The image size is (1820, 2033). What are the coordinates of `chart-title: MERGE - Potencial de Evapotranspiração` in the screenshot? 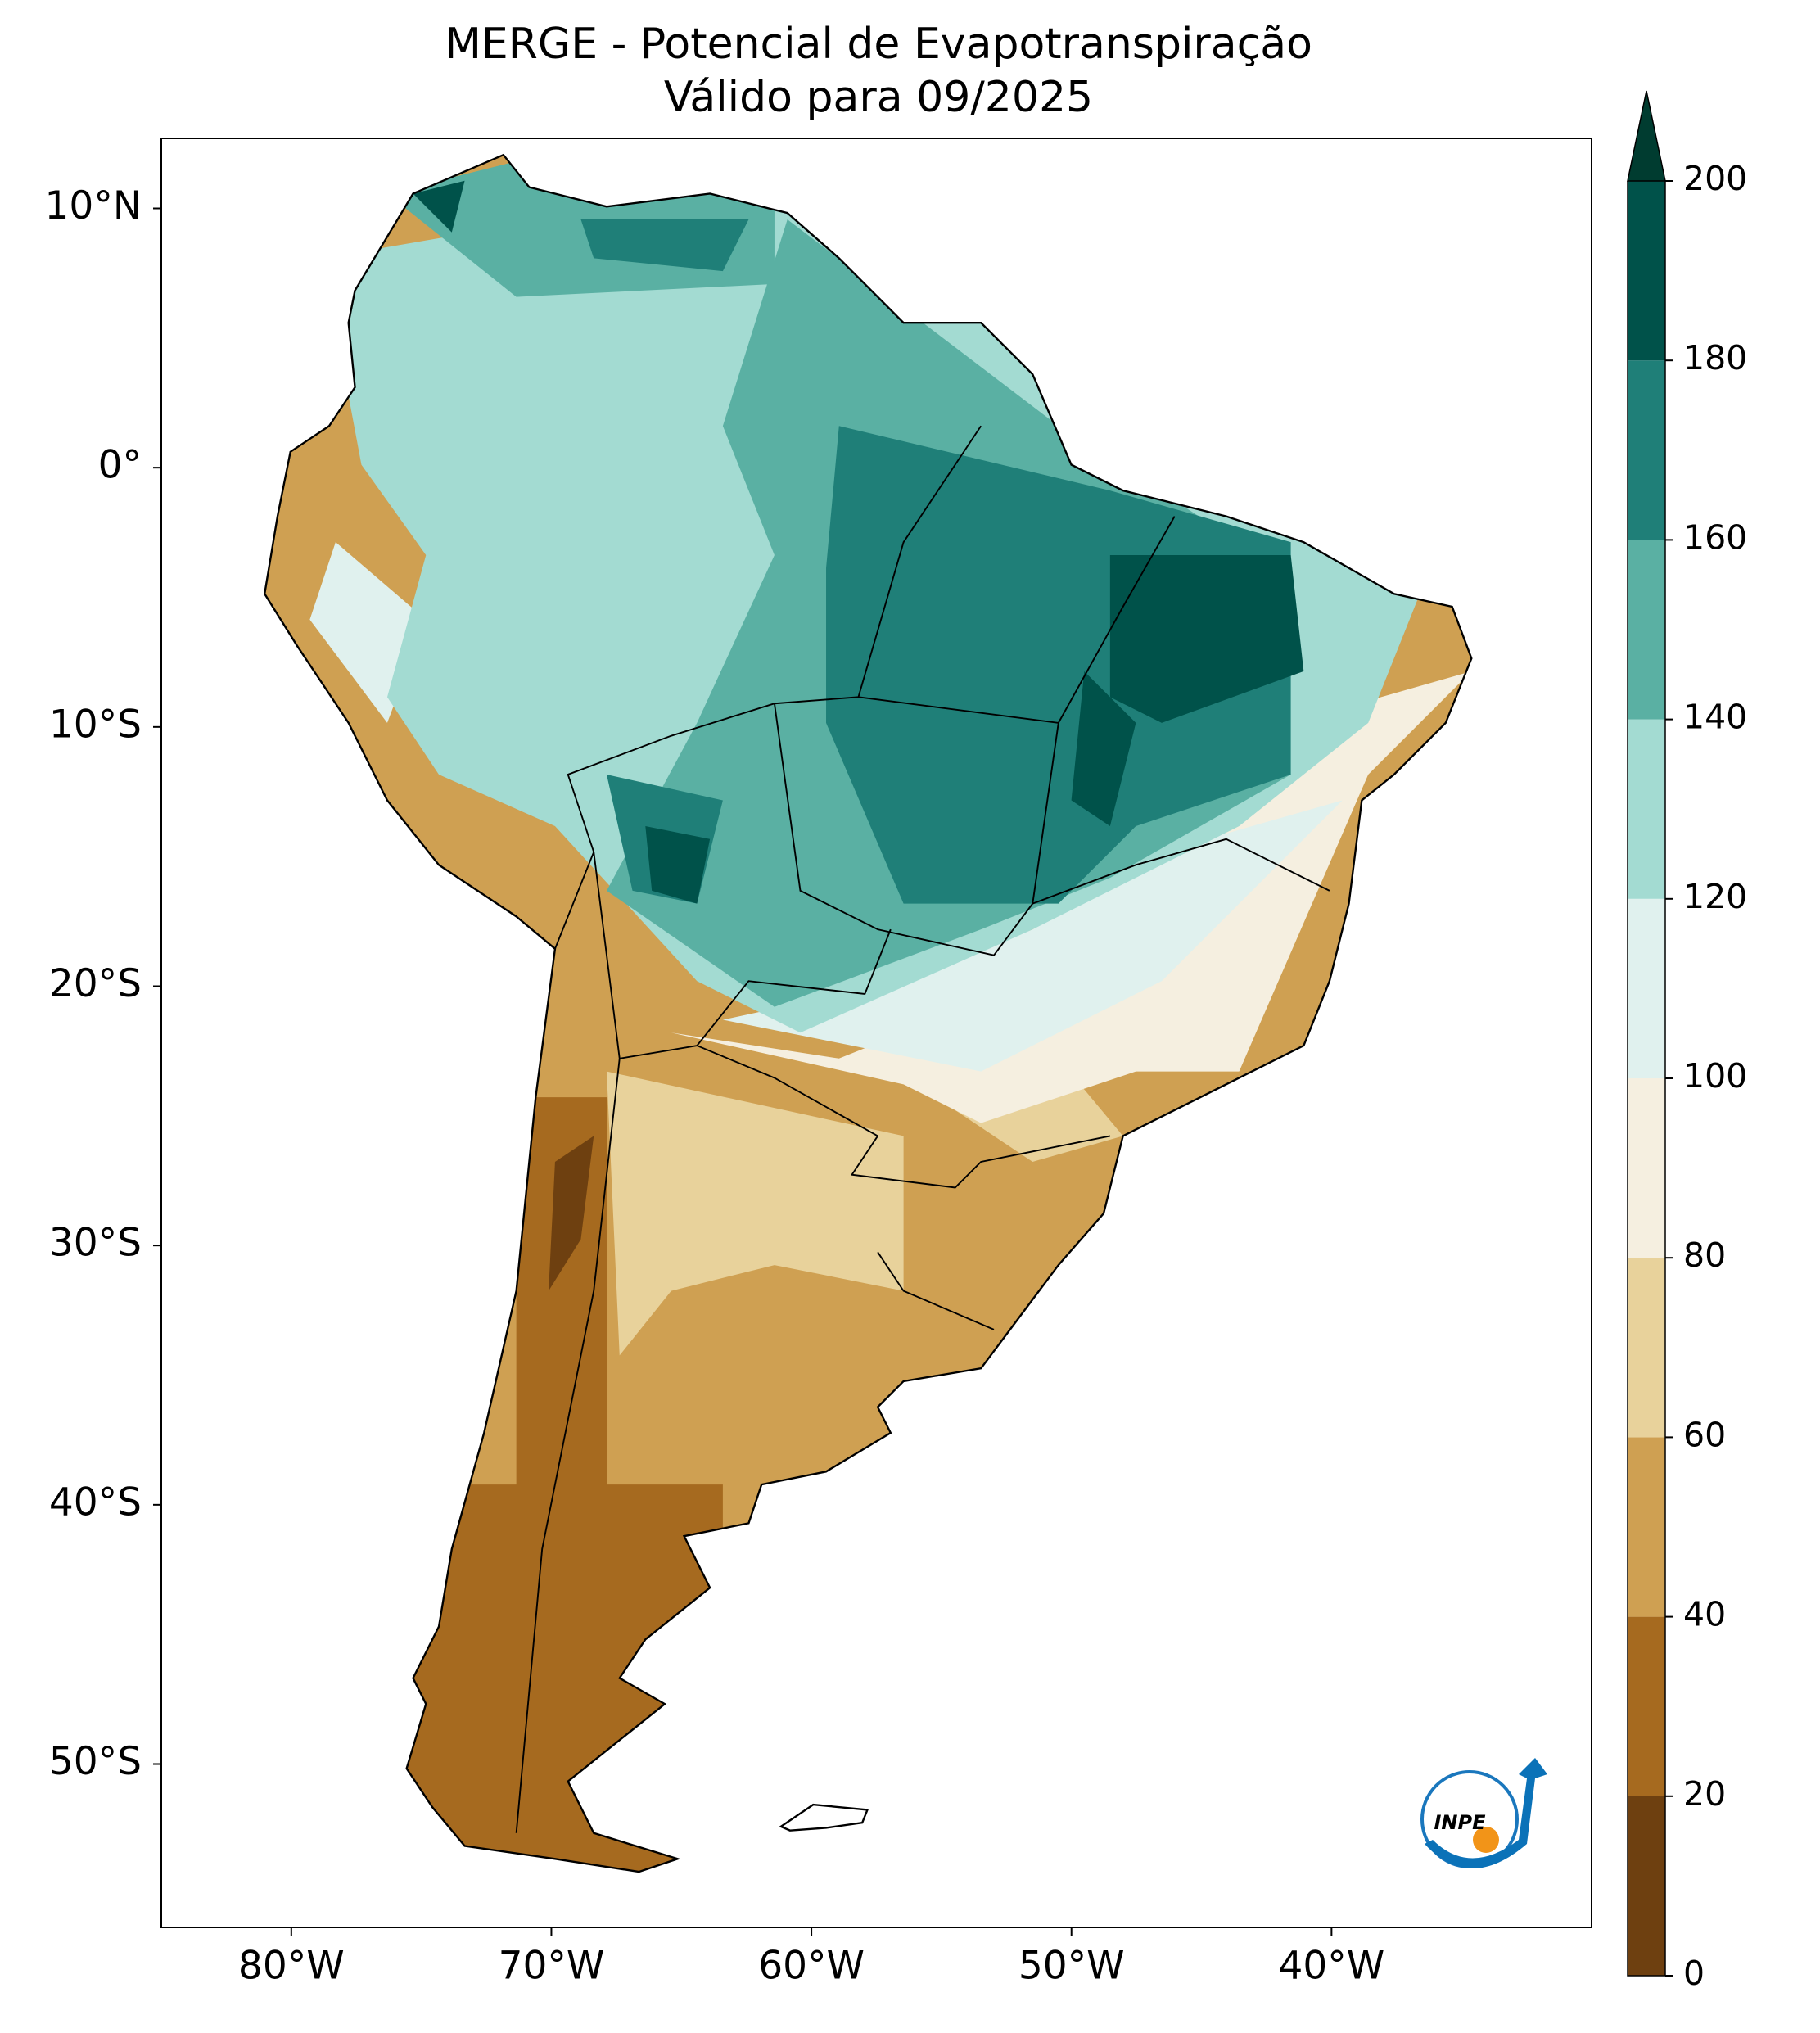 It's located at (878, 44).